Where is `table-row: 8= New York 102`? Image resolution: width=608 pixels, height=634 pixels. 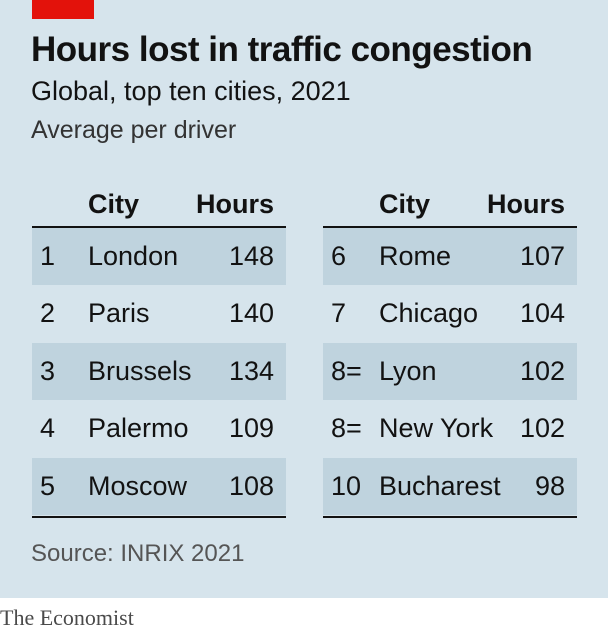
table-row: 8= New York 102 is located at coordinates (450, 428).